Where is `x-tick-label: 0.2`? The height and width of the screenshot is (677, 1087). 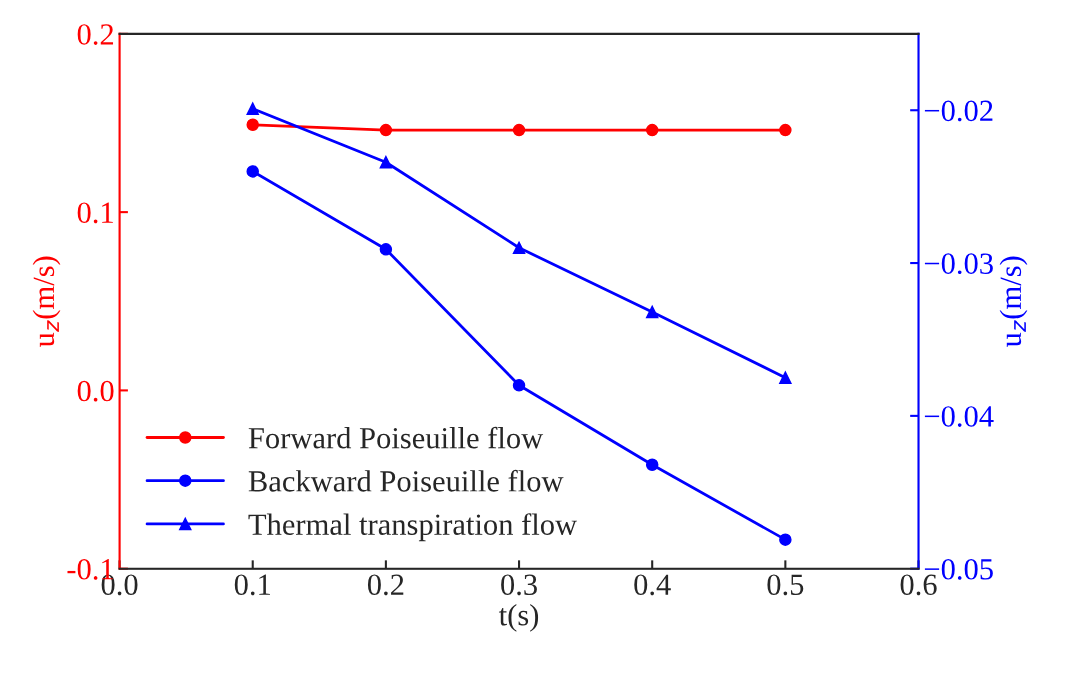
x-tick-label: 0.2 is located at coordinates (385, 585).